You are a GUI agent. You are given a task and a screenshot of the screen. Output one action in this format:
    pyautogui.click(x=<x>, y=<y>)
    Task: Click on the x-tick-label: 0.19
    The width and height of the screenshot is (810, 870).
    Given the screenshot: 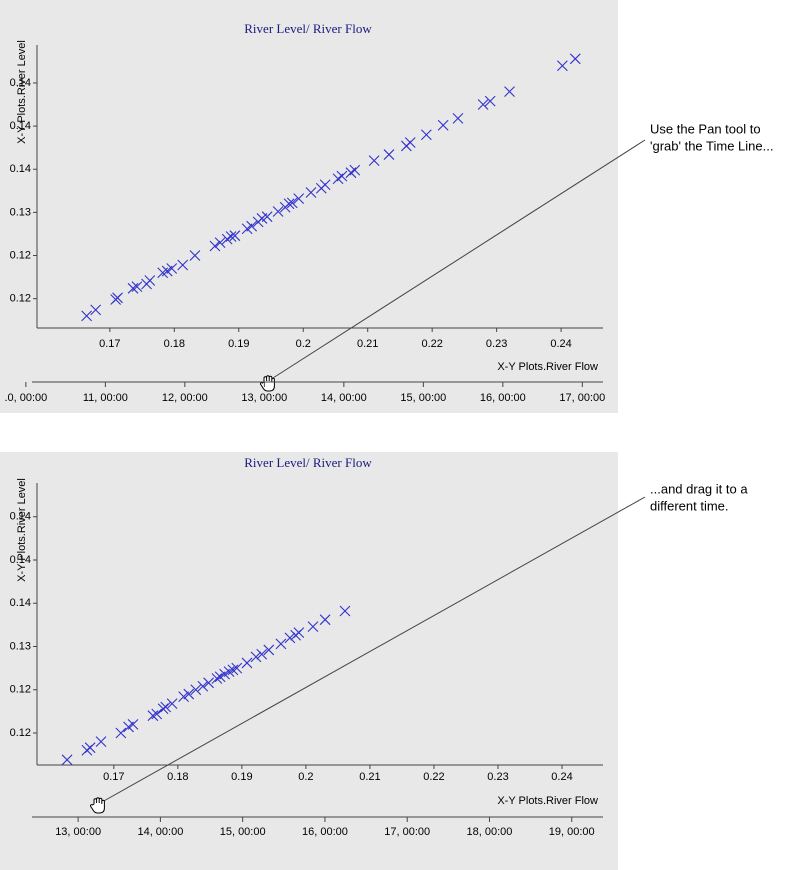 What is the action you would take?
    pyautogui.click(x=238, y=344)
    